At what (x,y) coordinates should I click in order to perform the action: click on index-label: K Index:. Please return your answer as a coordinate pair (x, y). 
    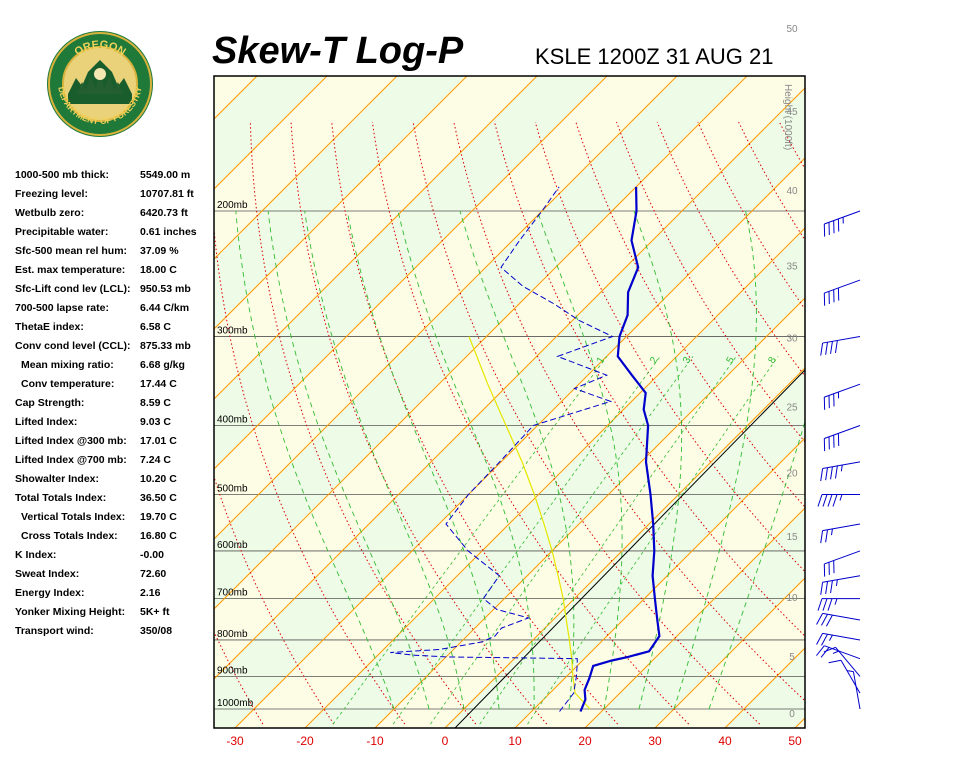
    Looking at the image, I should click on (36, 555).